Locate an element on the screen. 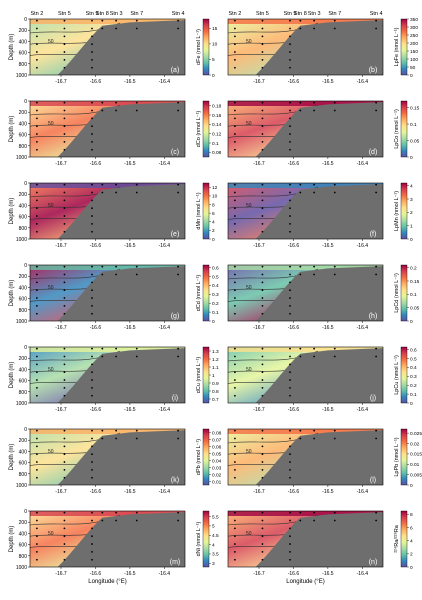 Image resolution: width=422 pixels, height=600 pixels. panel-letter: (a) is located at coordinates (175, 70).